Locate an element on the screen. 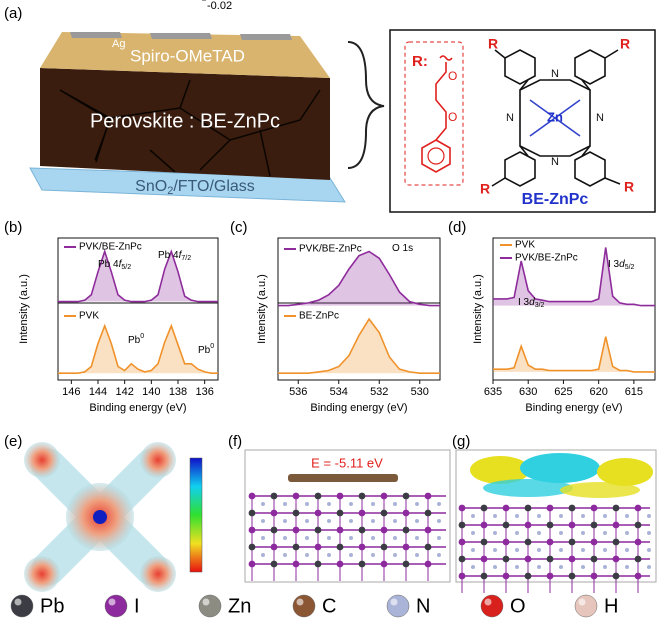  r-site: R is located at coordinates (485, 189).